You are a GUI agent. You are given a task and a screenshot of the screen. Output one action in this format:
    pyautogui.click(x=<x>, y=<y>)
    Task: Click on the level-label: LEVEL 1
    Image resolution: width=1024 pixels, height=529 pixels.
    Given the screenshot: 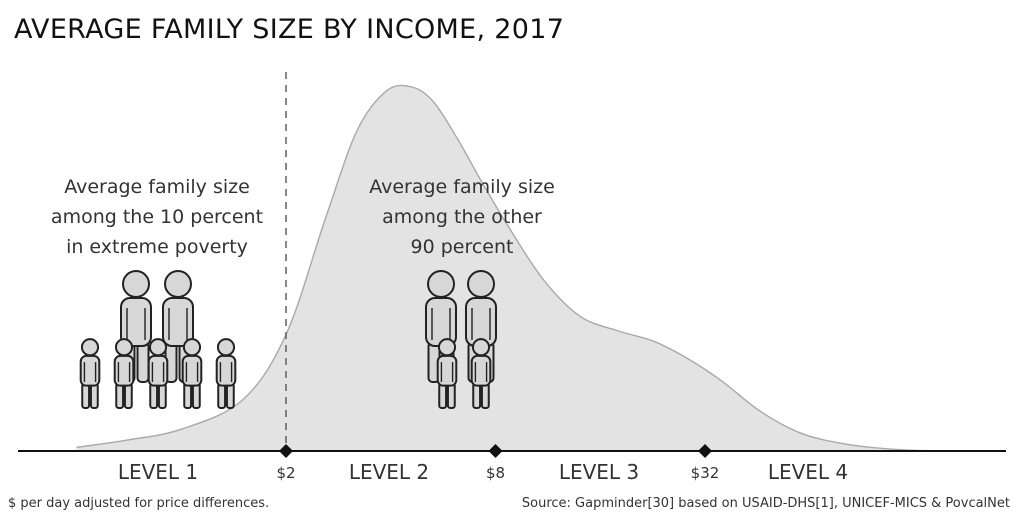 What is the action you would take?
    pyautogui.click(x=158, y=472)
    